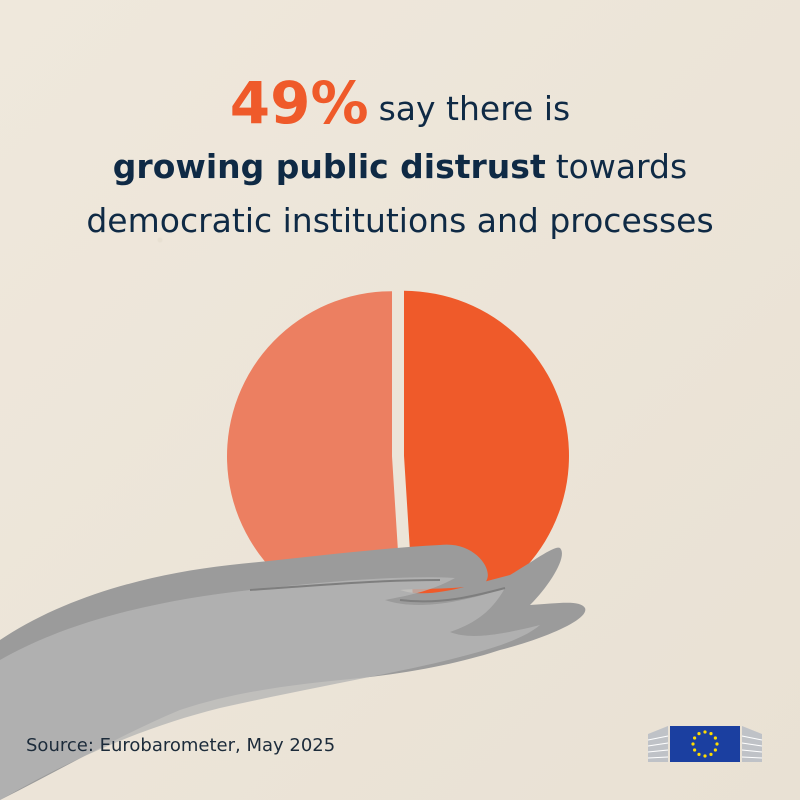  I want to click on headline-line-1: 49% say there is, so click(400, 106).